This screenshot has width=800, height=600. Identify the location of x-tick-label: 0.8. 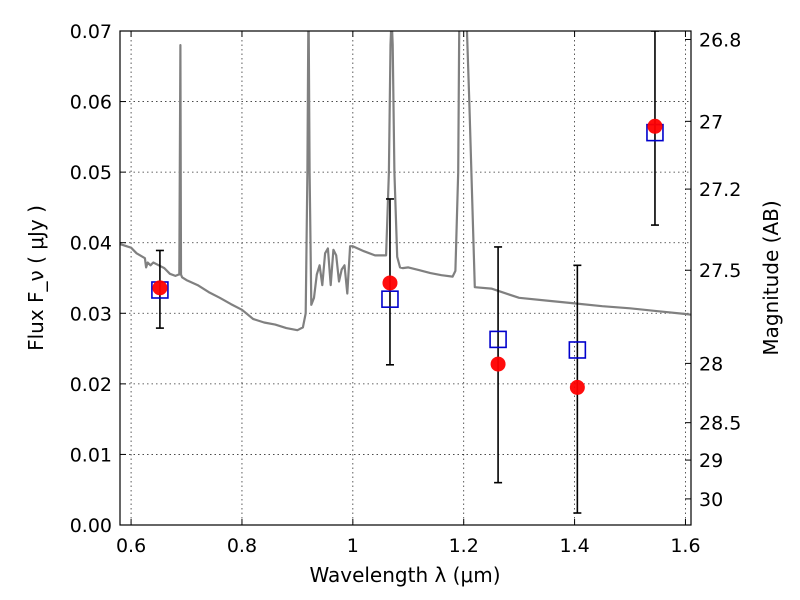
(242, 546).